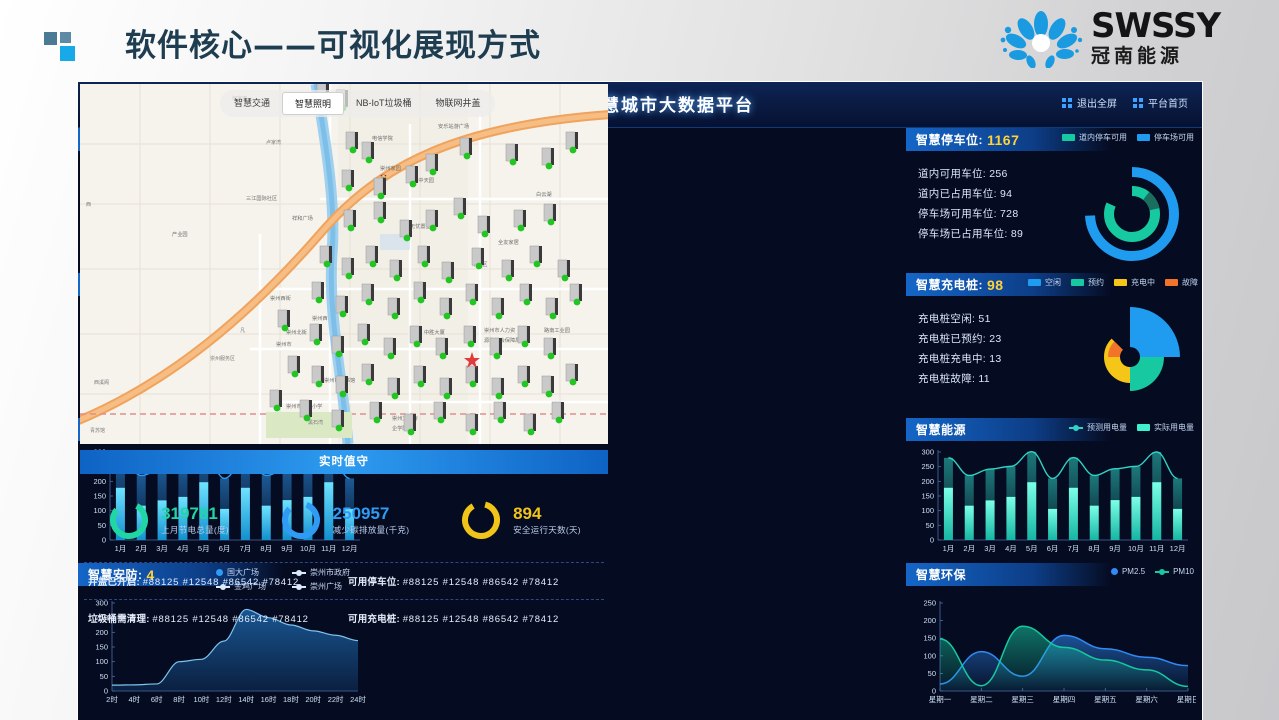 This screenshot has height=720, width=1279. Describe the element at coordinates (400, 428) in the screenshot. I see `svg-text: 企学院` at that location.